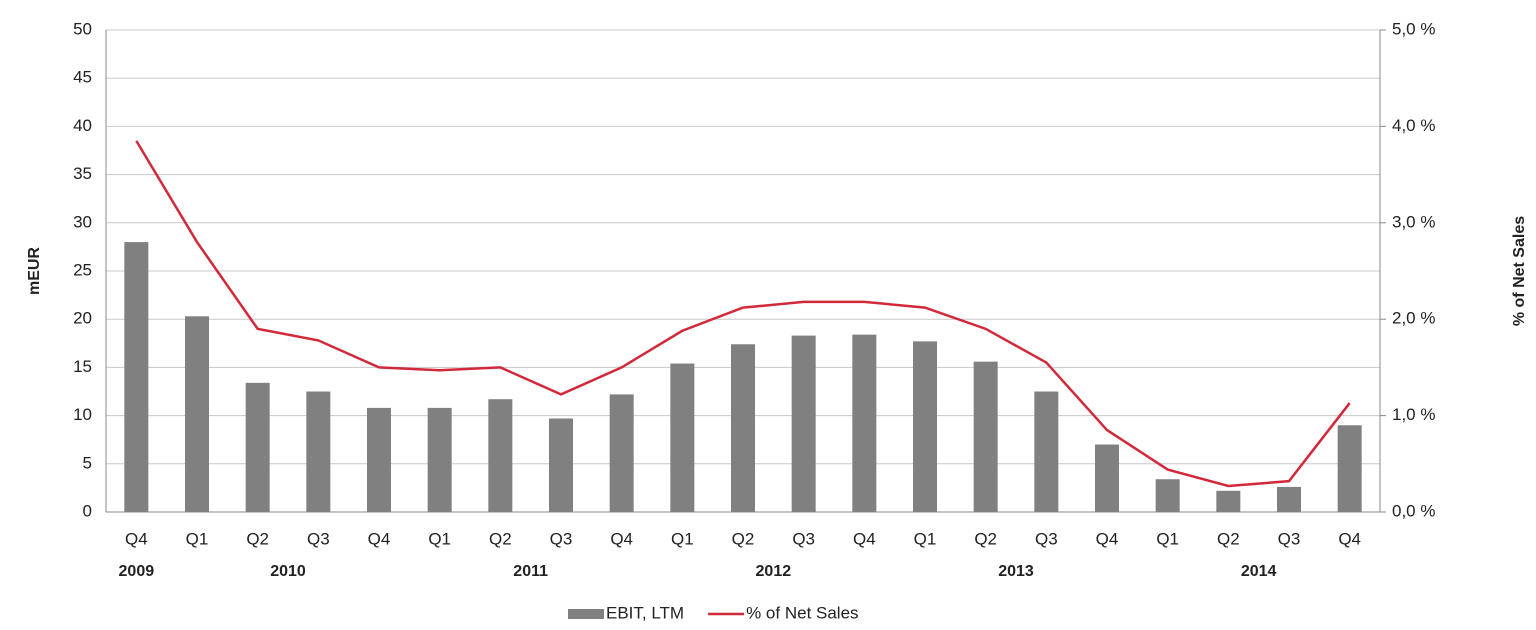  I want to click on y-tick-label: 15, so click(82, 366).